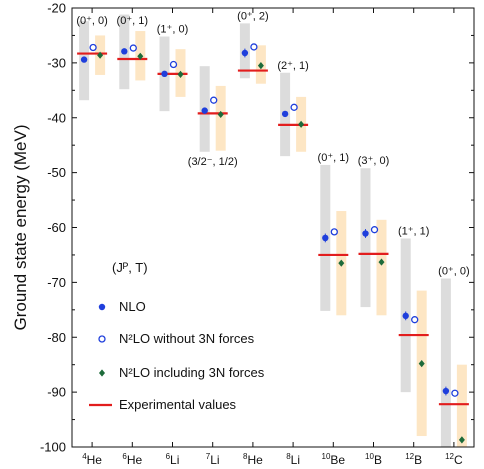  What do you see at coordinates (187, 338) in the screenshot?
I see `legend-label: N²LO without 3N forces` at bounding box center [187, 338].